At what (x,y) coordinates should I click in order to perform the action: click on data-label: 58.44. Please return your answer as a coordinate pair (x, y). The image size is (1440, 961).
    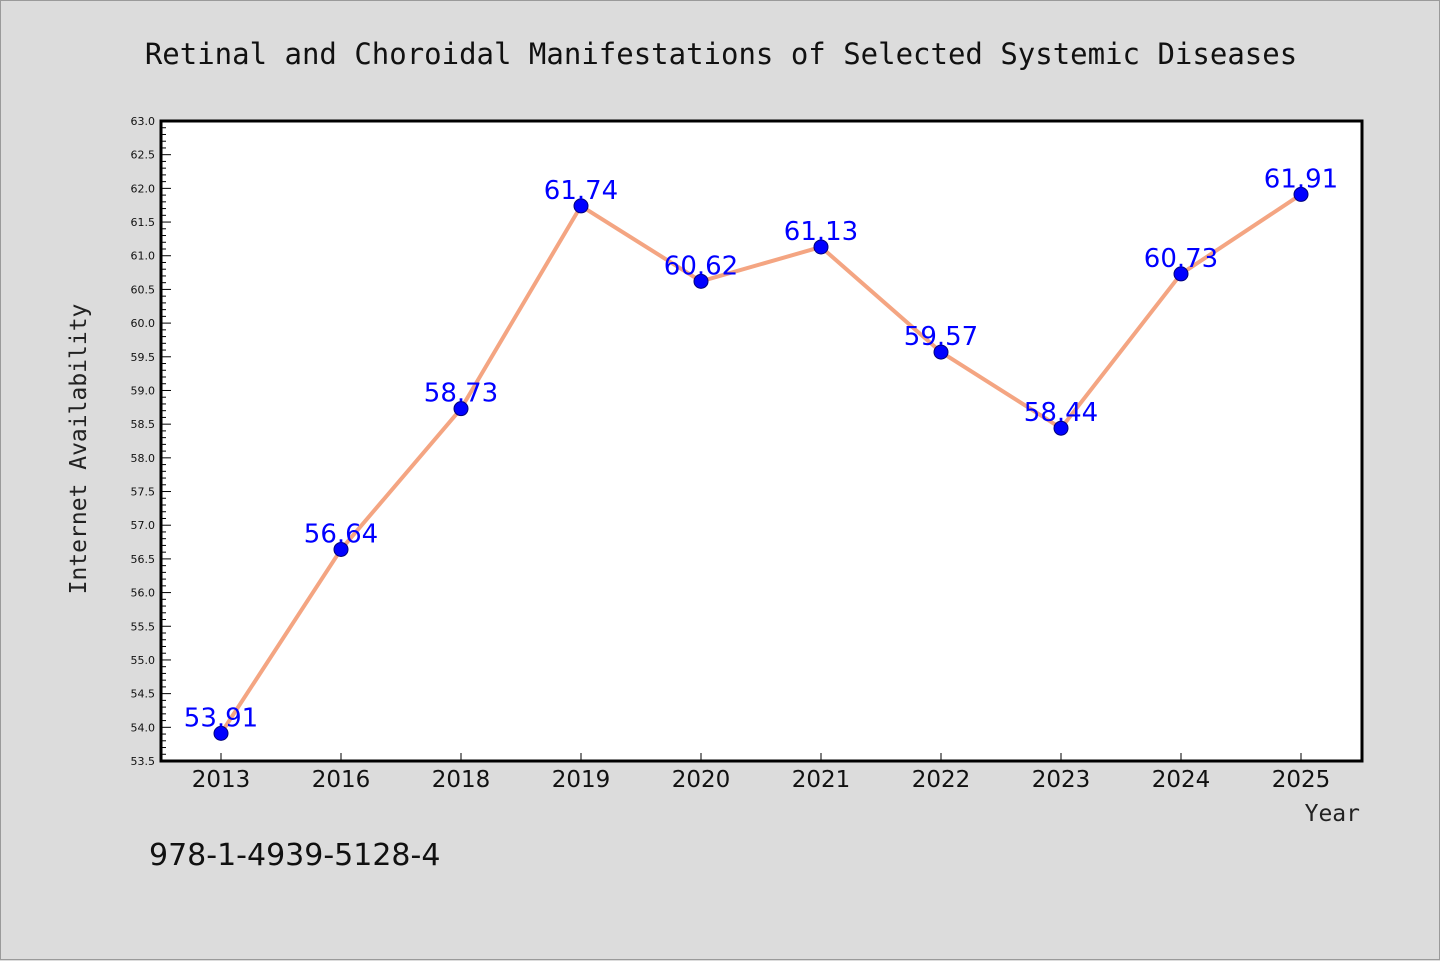
    Looking at the image, I should click on (1061, 413).